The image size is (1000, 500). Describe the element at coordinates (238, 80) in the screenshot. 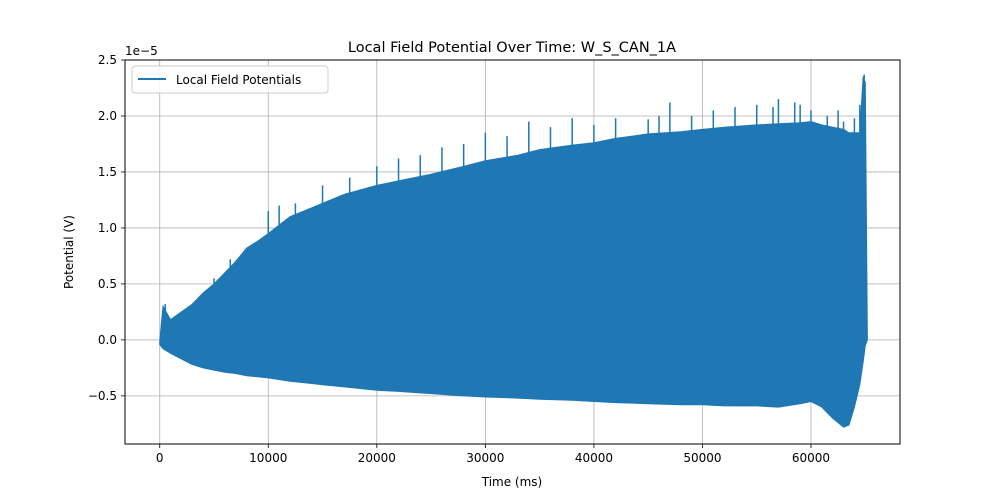

I see `legend-label: Local Field Potentials` at that location.